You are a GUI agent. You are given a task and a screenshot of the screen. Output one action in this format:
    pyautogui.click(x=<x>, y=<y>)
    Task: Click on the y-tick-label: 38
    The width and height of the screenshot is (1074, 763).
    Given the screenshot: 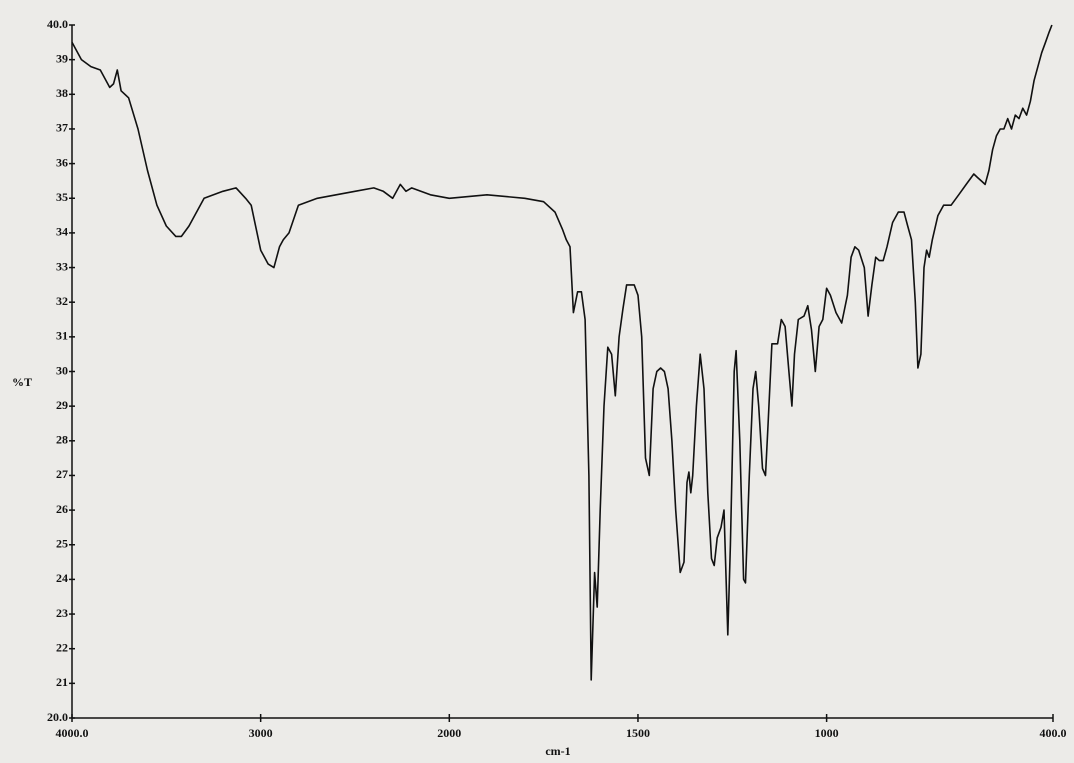 What is the action you would take?
    pyautogui.click(x=62, y=93)
    